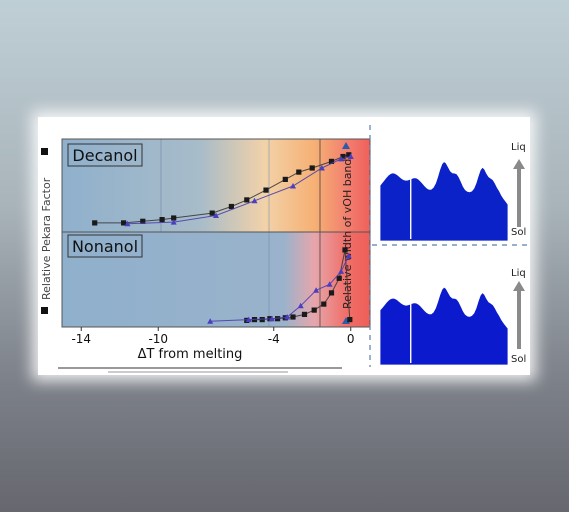  I want to click on right-axis-triangle-marker-top, so click(346, 145).